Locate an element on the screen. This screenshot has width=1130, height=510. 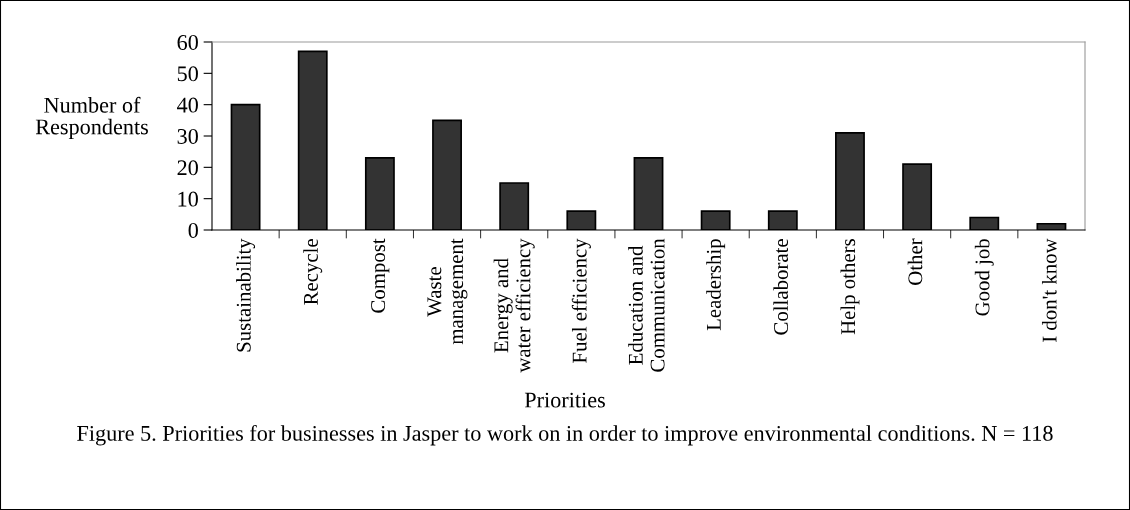
y-tick-label: 60 is located at coordinates (187, 42).